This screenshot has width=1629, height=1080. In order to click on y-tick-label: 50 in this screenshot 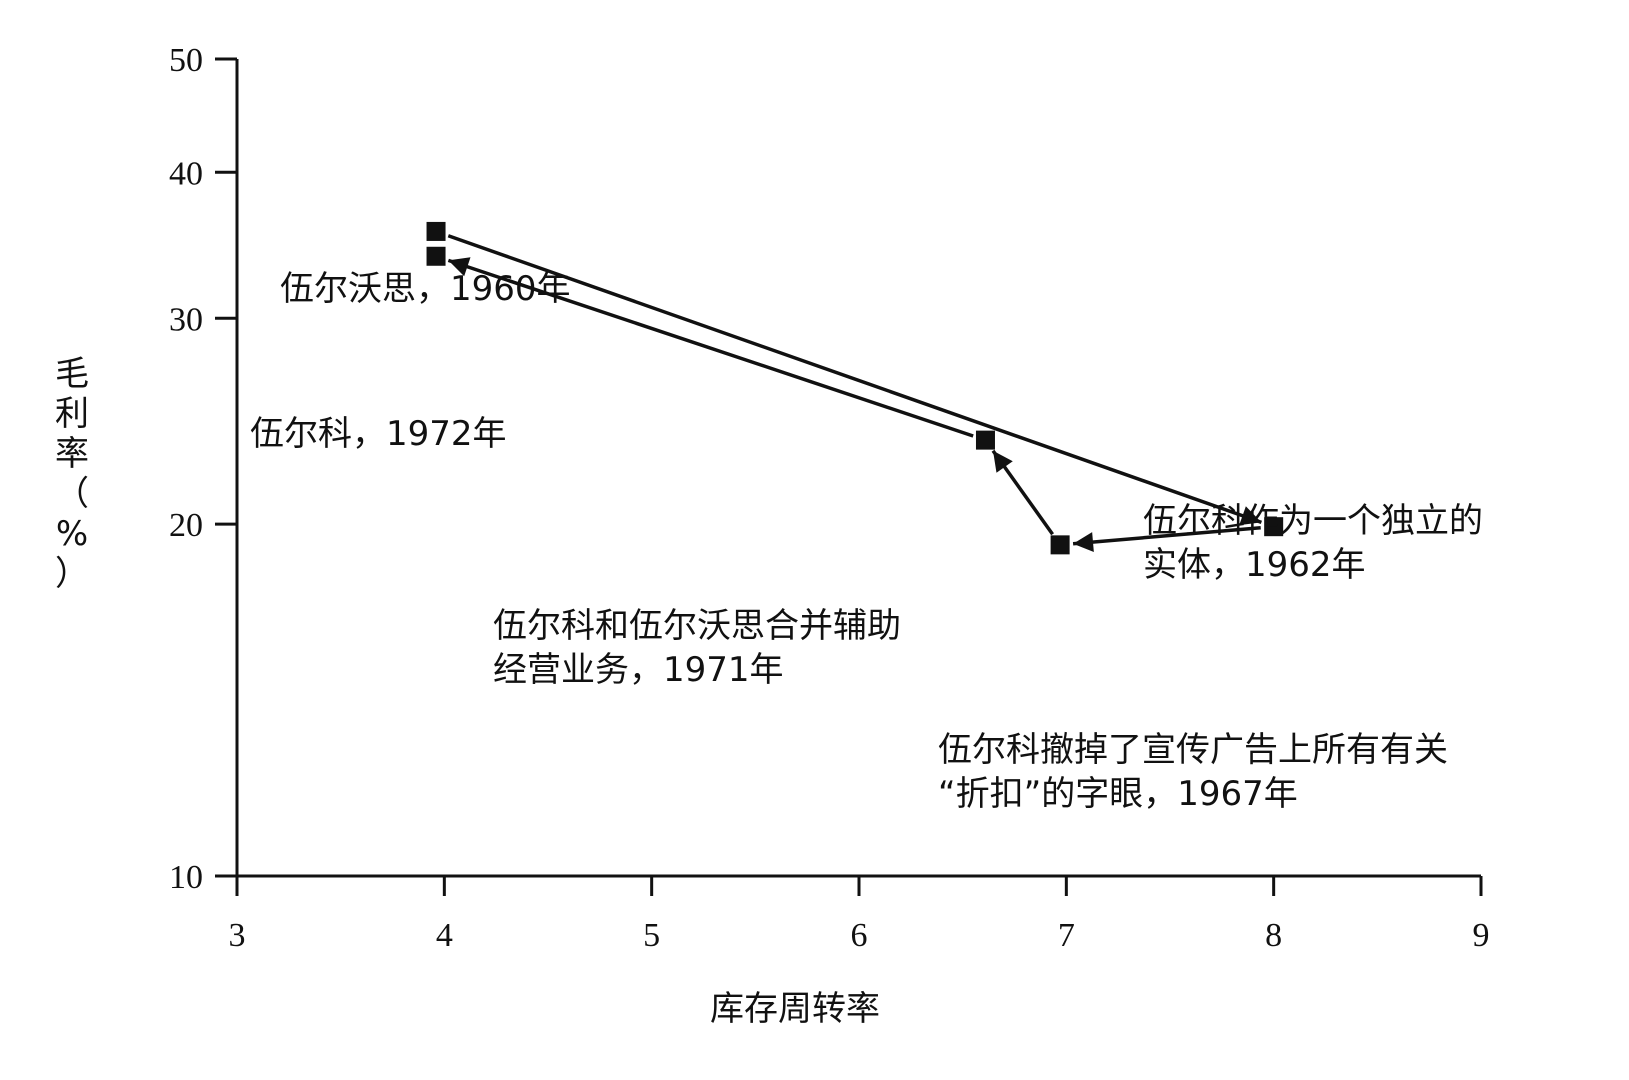, I will do `click(186, 60)`.